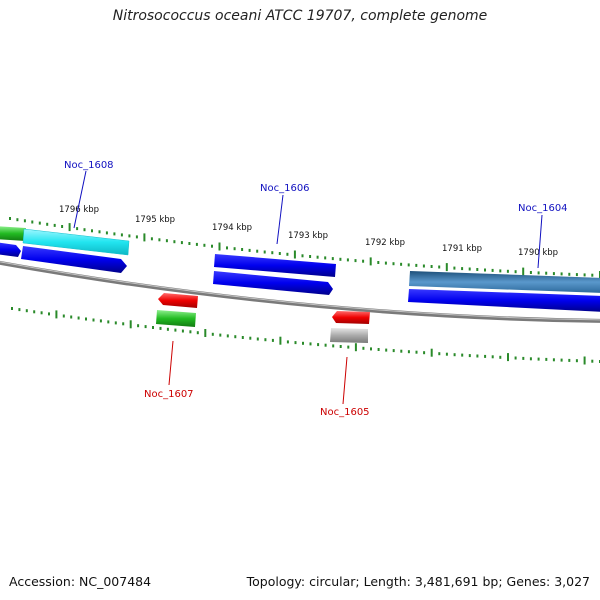 The image size is (600, 600). Describe the element at coordinates (10, 249) in the screenshot. I see `cds-blue-left-partial` at that location.